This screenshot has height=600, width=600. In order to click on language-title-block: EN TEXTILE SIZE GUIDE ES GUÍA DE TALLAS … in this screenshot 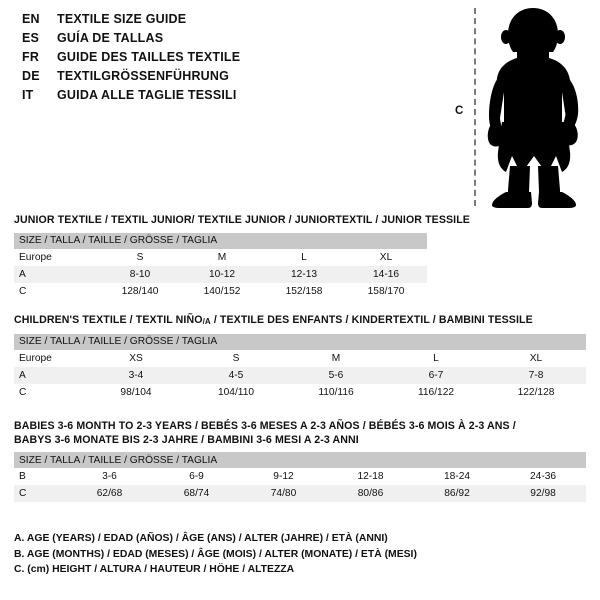, I will do `click(232, 59)`.